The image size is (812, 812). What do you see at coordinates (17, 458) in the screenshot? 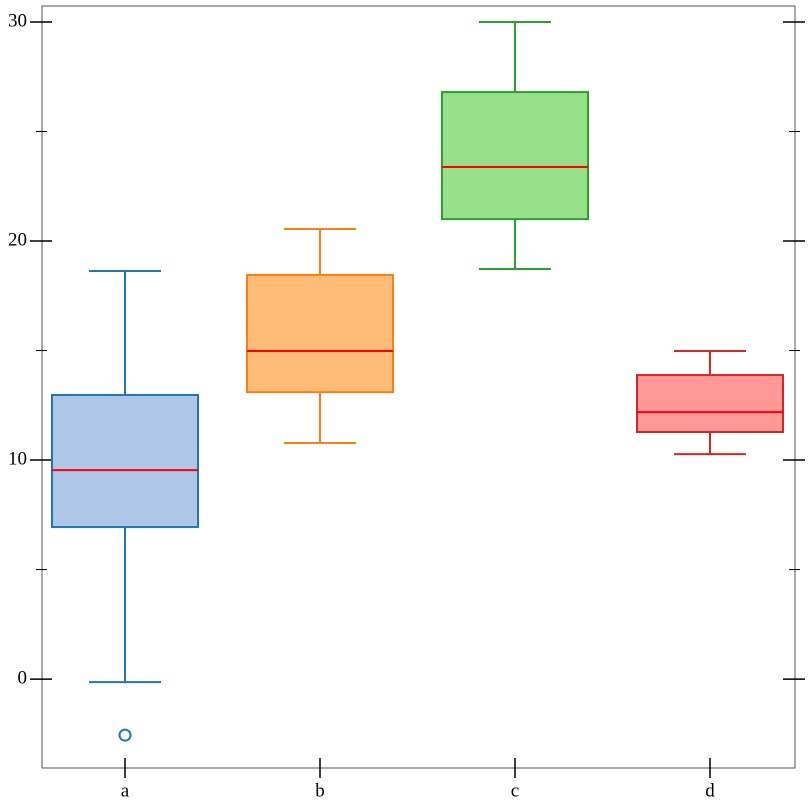
I see `y-tick-label: 10` at bounding box center [17, 458].